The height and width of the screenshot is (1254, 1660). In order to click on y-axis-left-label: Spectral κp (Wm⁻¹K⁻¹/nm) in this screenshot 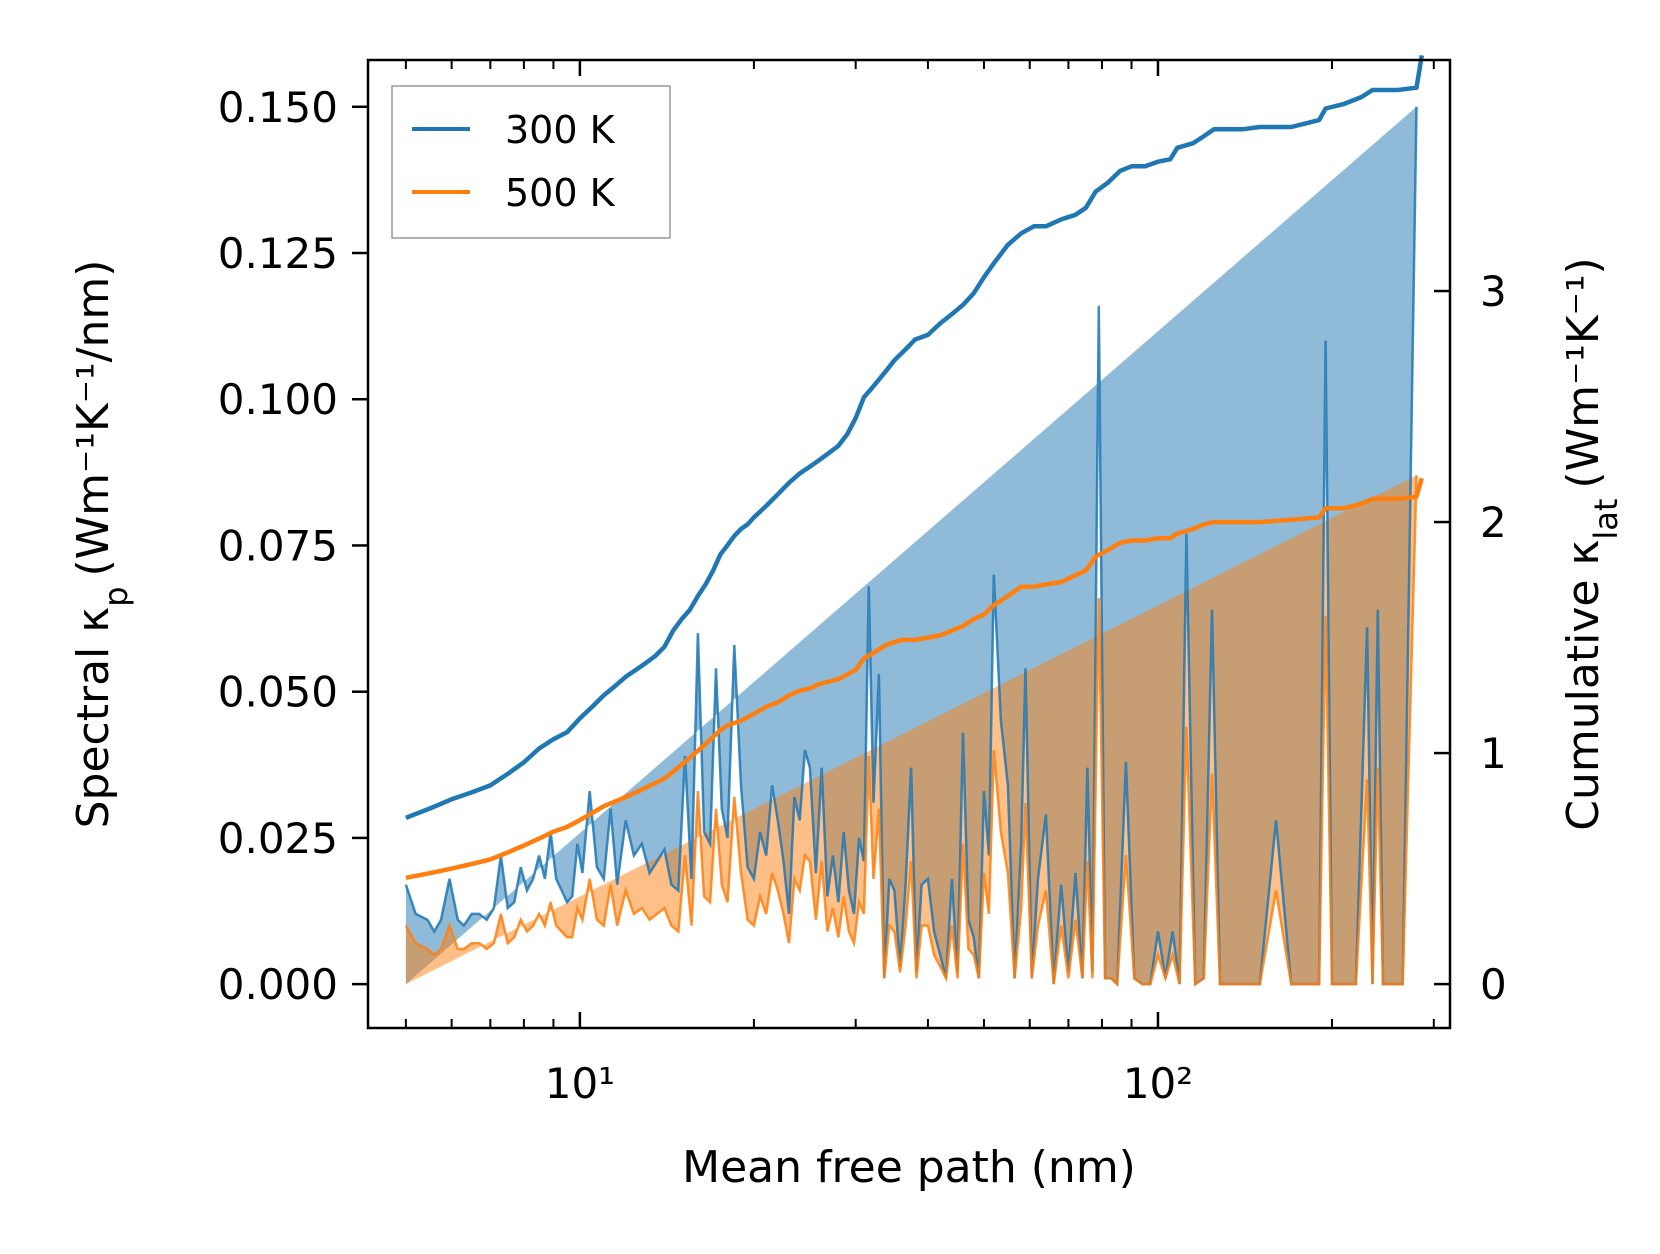, I will do `click(101, 544)`.